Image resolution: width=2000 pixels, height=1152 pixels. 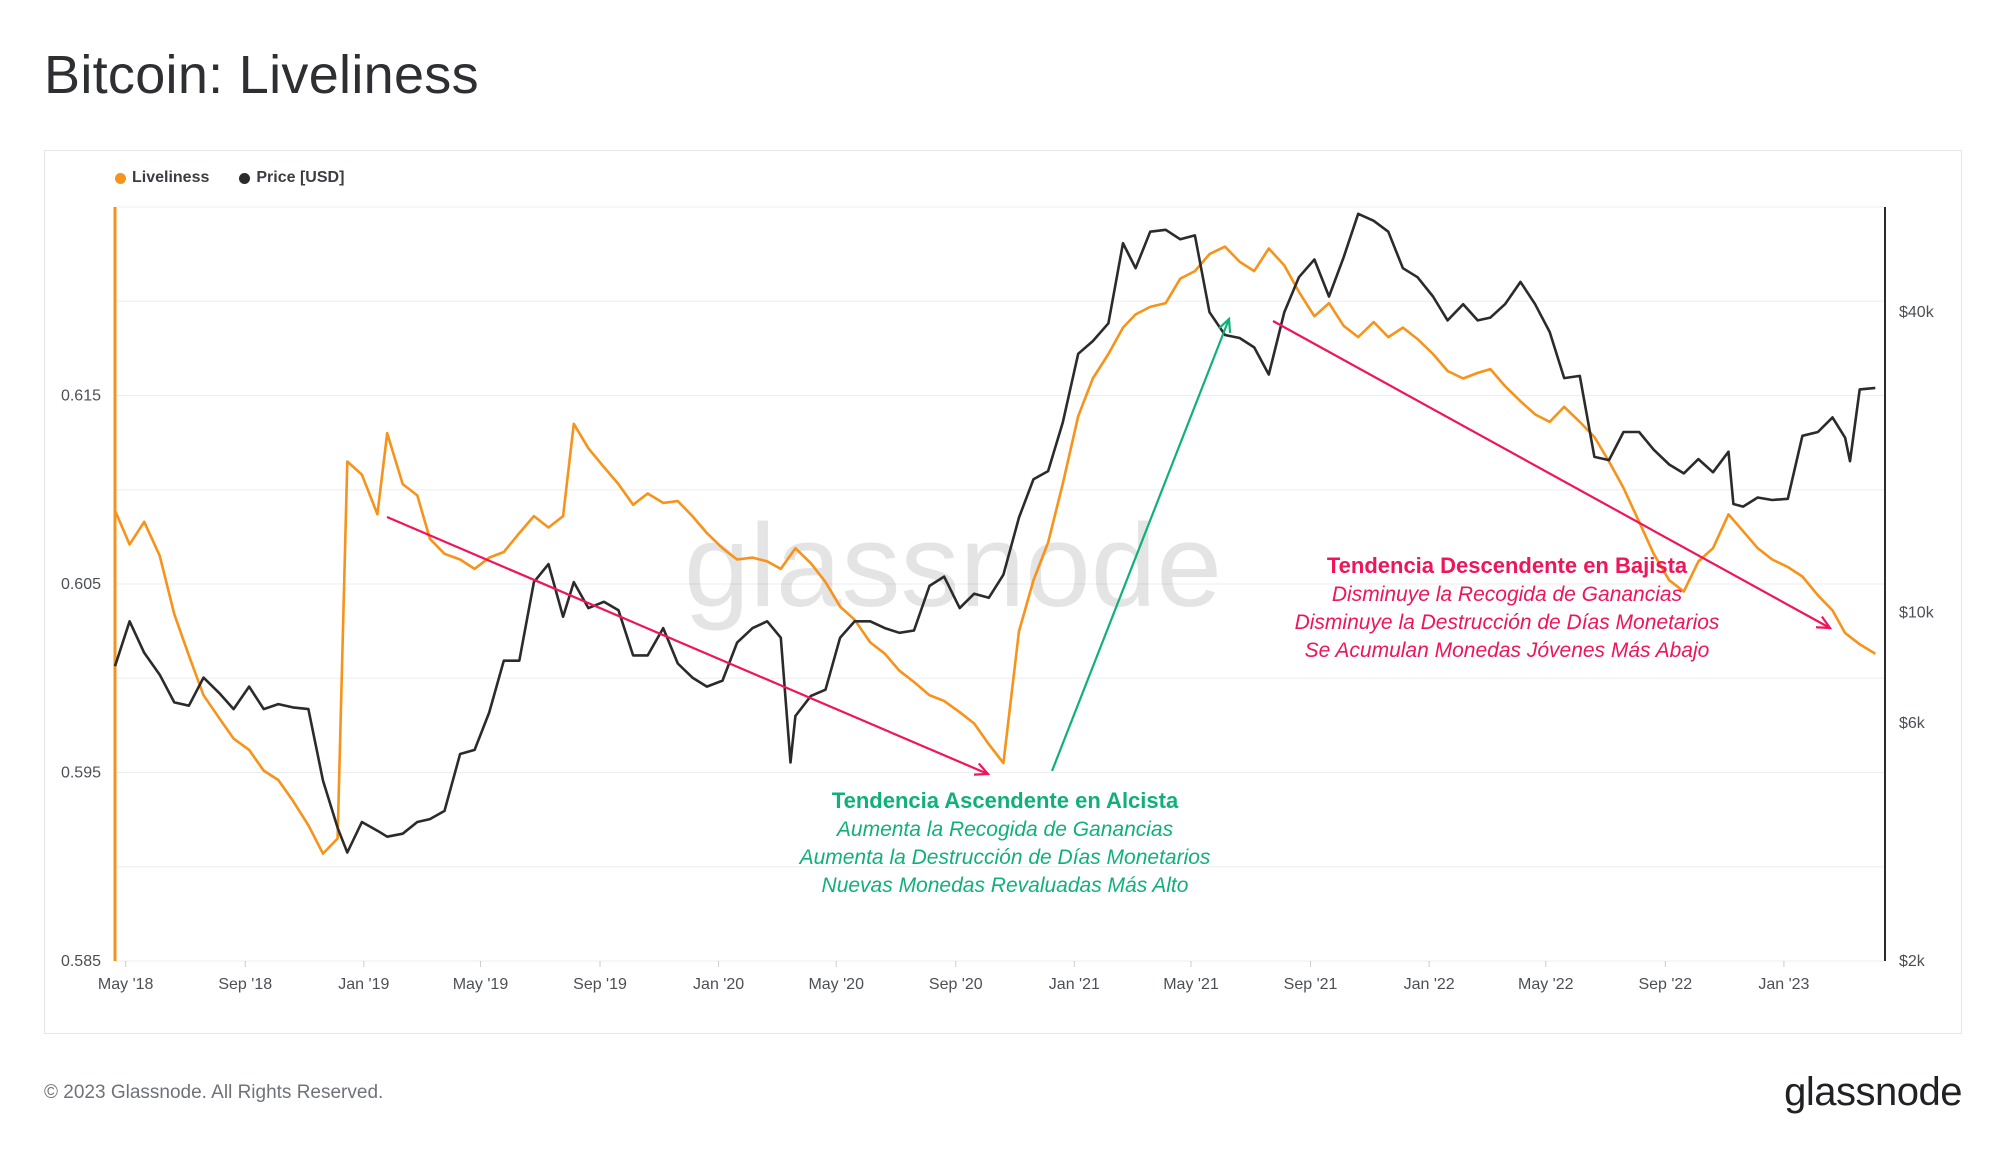 What do you see at coordinates (81, 773) in the screenshot?
I see `y-left-tick-label: 0.595` at bounding box center [81, 773].